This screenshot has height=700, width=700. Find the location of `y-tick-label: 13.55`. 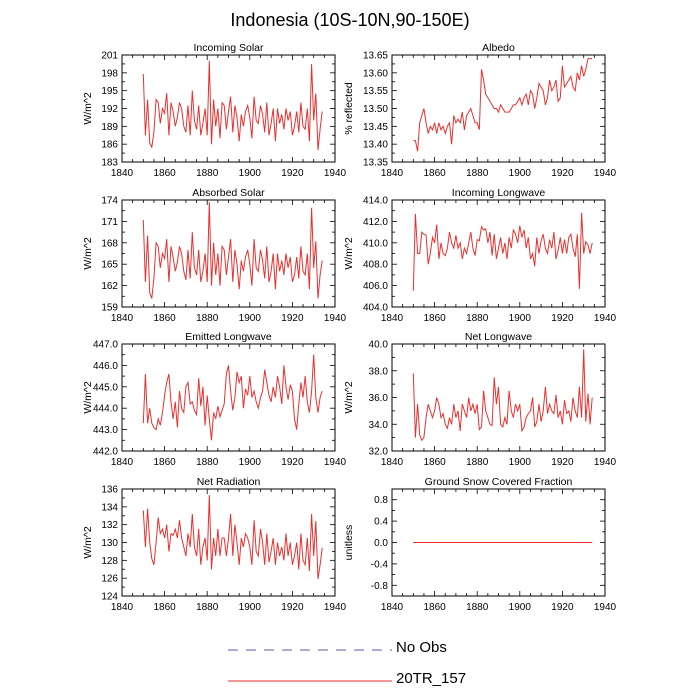

y-tick-label: 13.55 is located at coordinates (375, 91).